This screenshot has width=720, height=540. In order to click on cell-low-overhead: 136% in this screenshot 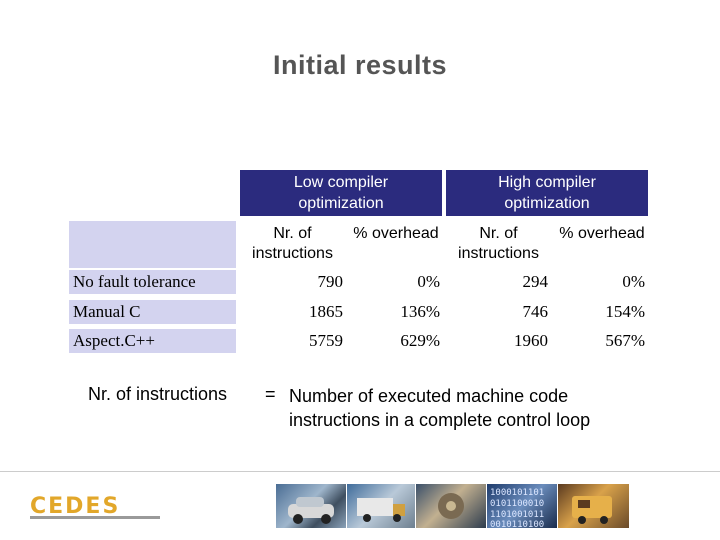, I will do `click(420, 311)`.